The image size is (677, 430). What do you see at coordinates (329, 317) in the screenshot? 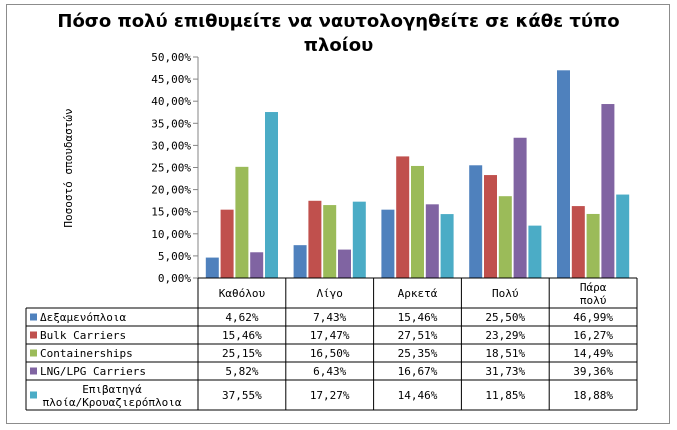
I see `data-label: 7,43%` at bounding box center [329, 317].